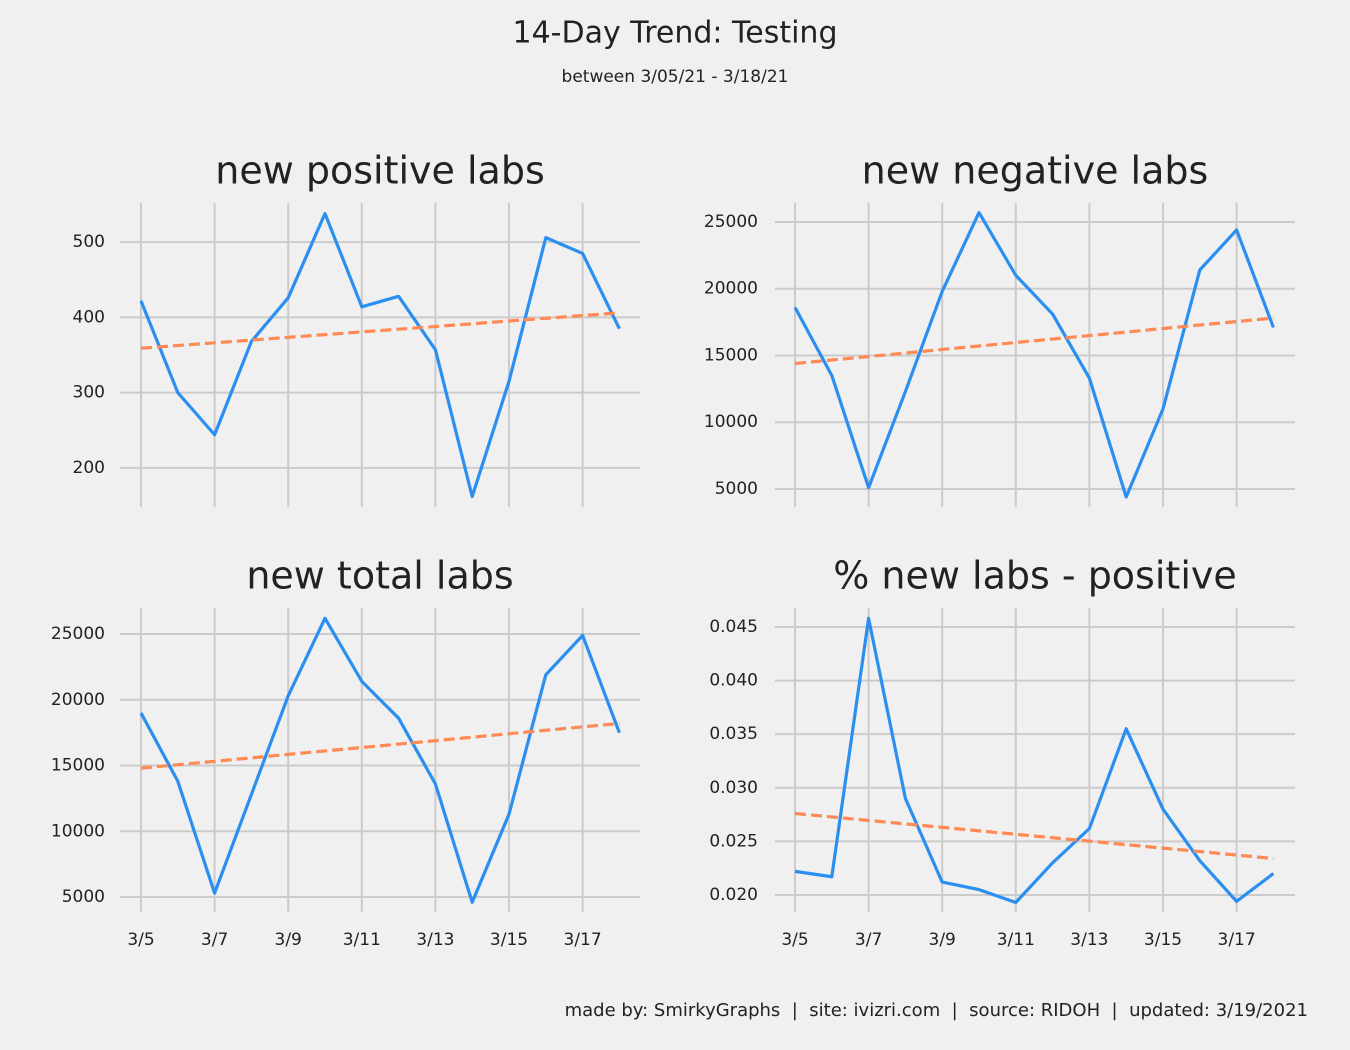 The image size is (1350, 1050). Describe the element at coordinates (675, 77) in the screenshot. I see `figure-subtitle: between 3/05/21 - 3/18/21` at that location.